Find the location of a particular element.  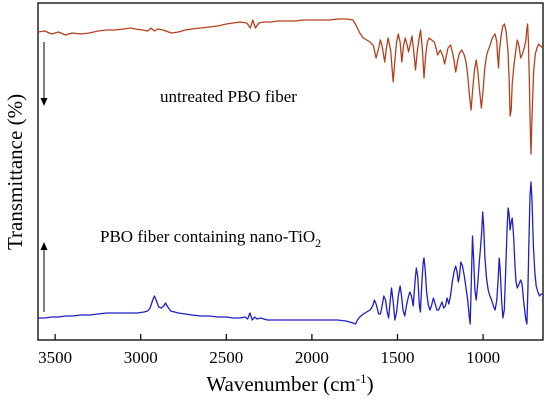

x-tick-label: 3500 is located at coordinates (55, 357).